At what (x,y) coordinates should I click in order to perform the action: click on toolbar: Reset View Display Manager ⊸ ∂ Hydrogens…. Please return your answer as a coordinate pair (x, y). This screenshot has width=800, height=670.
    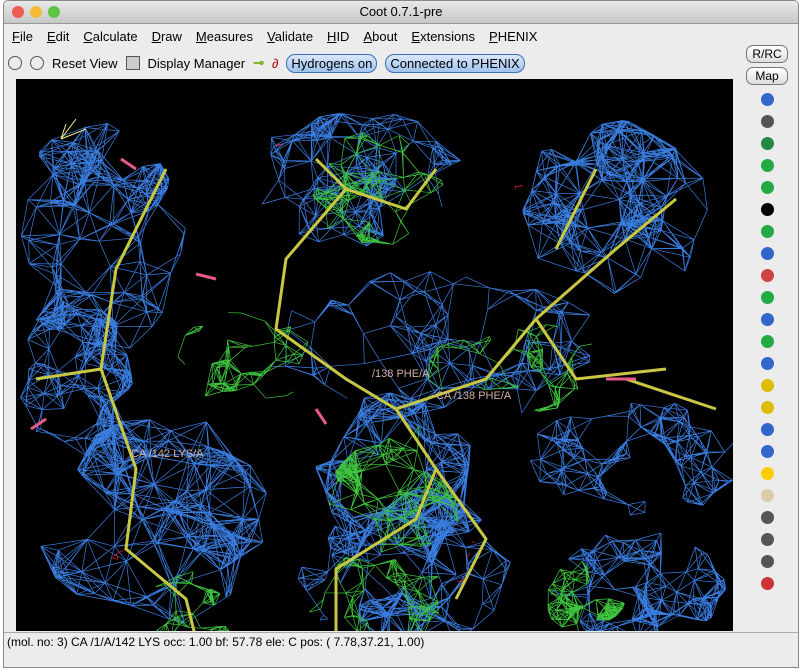
    Looking at the image, I should click on (266, 63).